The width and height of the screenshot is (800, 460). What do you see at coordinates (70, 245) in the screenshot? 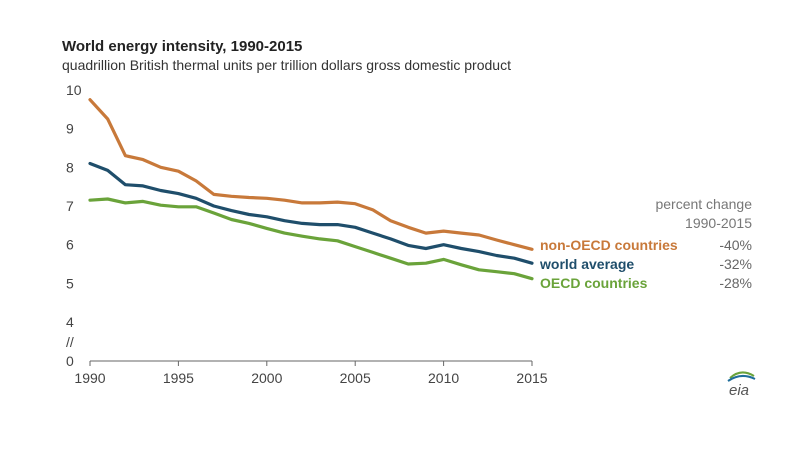
I see `y-tick-label: 6` at bounding box center [70, 245].